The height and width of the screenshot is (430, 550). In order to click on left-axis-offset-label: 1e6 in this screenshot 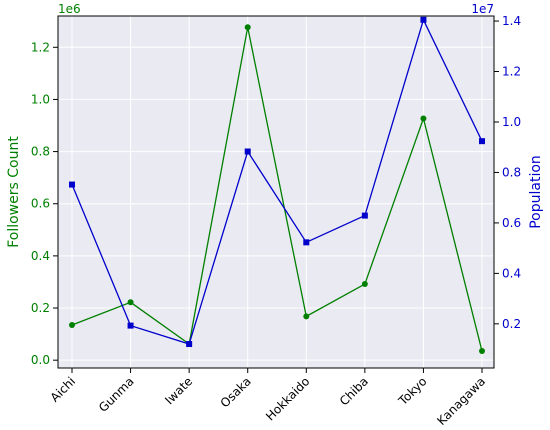, I will do `click(69, 9)`.